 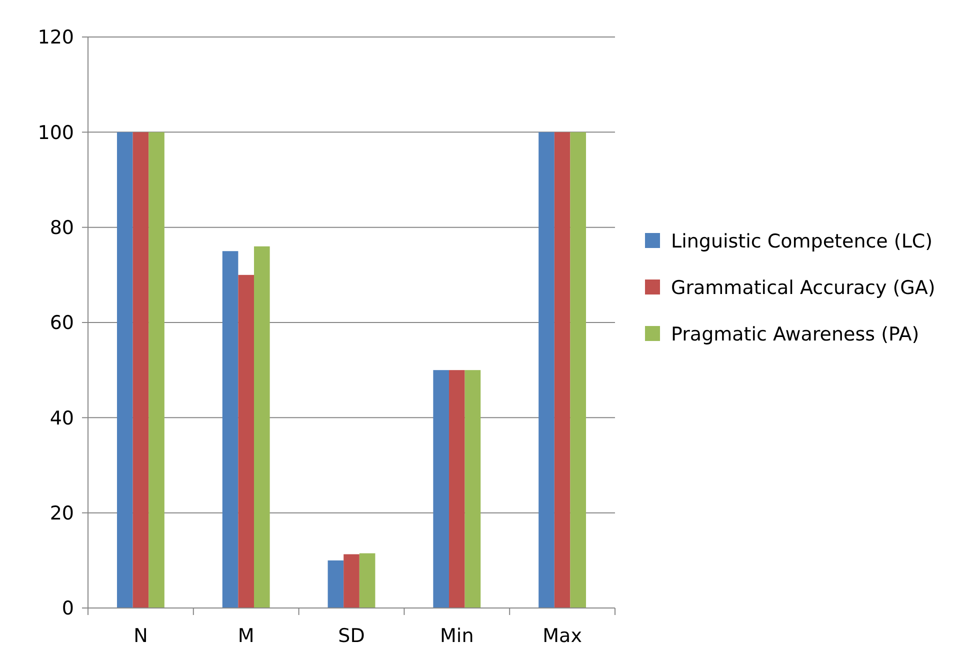 What do you see at coordinates (802, 241) in the screenshot?
I see `legend-label: Linguistic Competence (LC)` at bounding box center [802, 241].